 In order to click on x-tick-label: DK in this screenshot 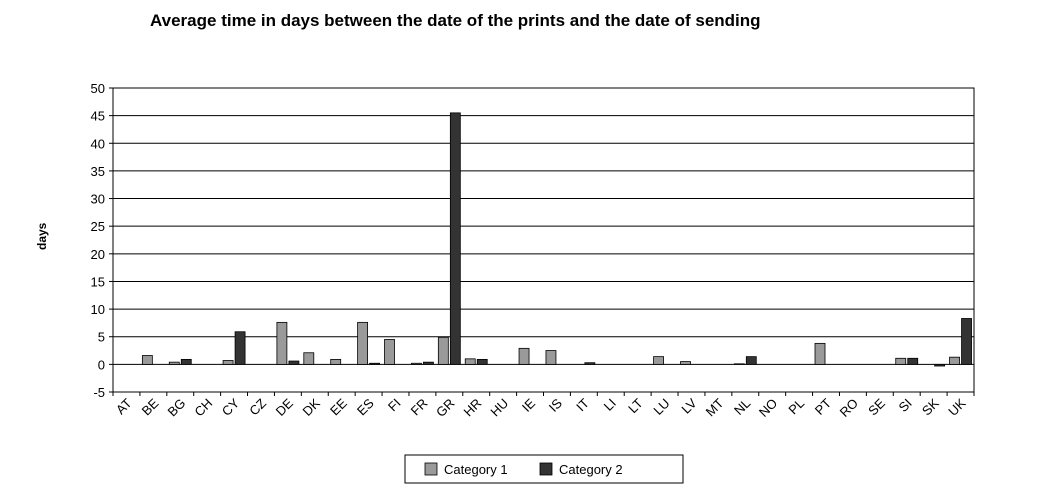, I will do `click(312, 407)`.